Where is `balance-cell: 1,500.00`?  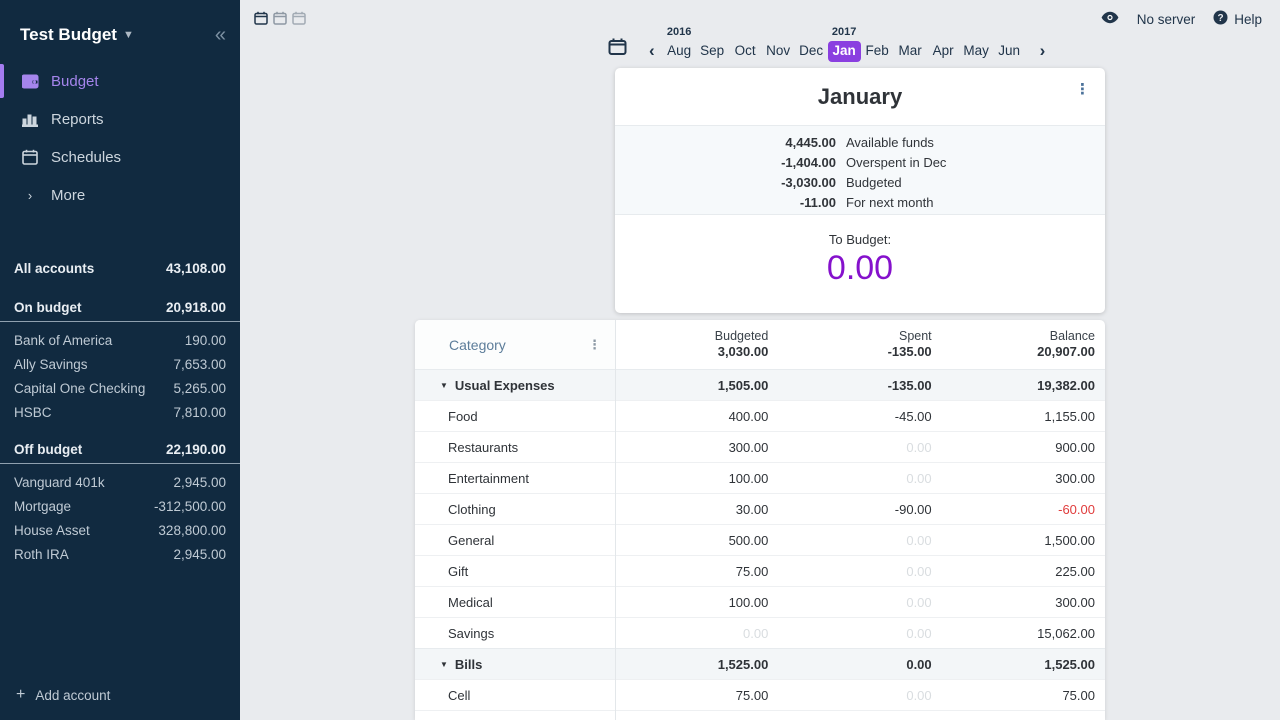 balance-cell: 1,500.00 is located at coordinates (1069, 540).